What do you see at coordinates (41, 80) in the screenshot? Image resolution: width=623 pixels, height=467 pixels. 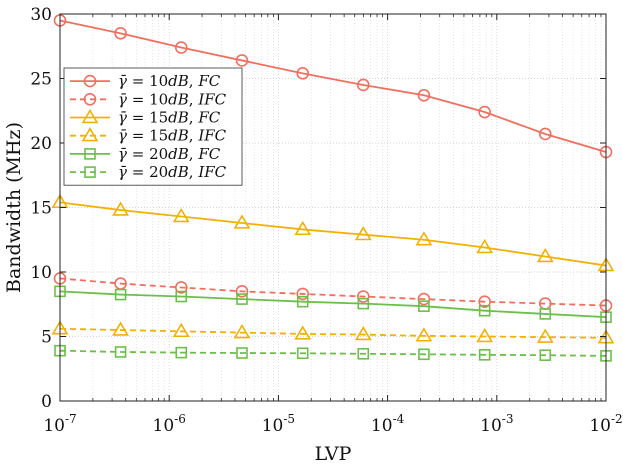 I see `y-tick-label: 25` at bounding box center [41, 80].